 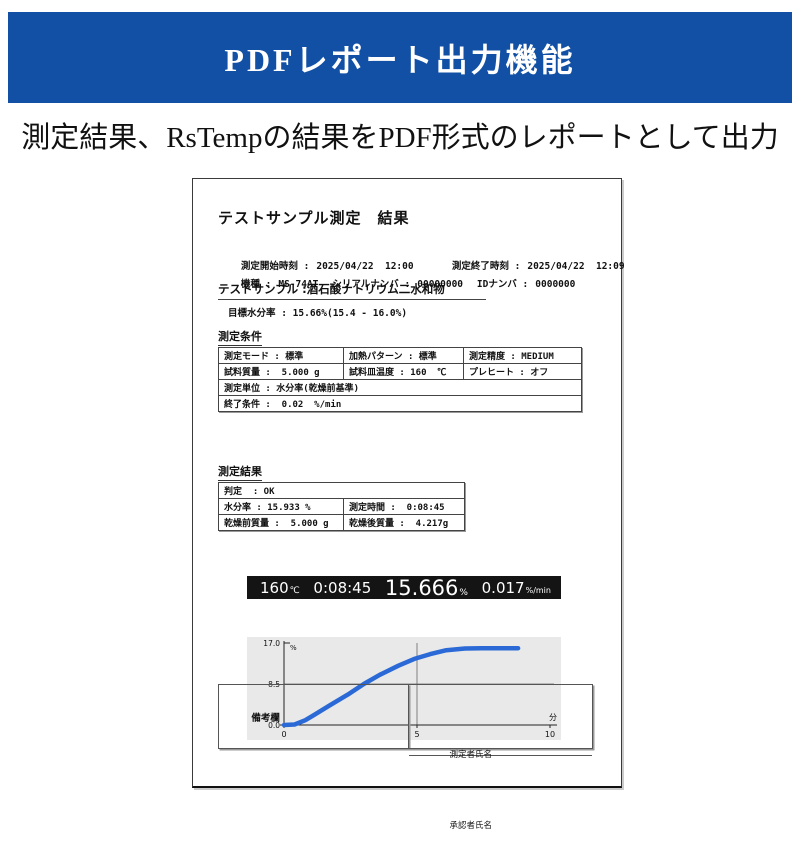 I want to click on id-value: 0000000, so click(x=555, y=284).